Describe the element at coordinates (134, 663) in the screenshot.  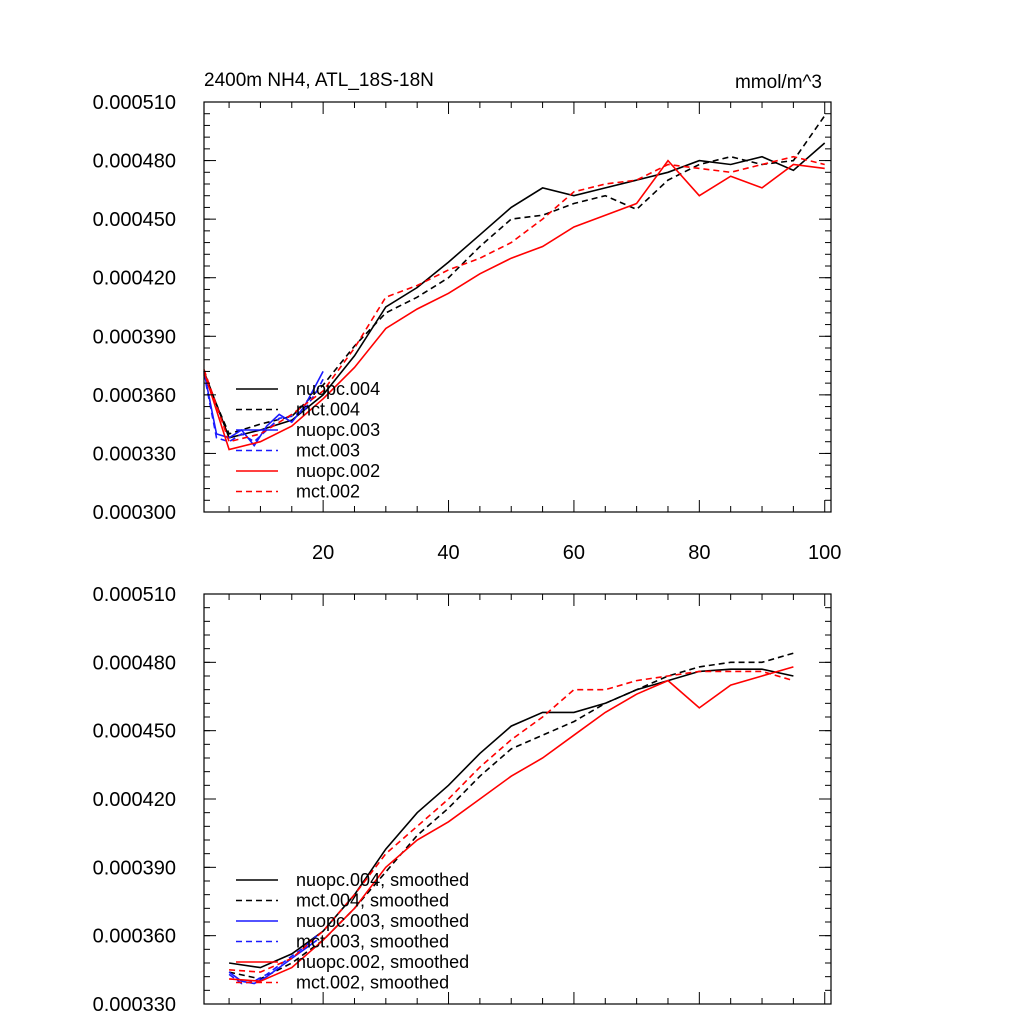
I see `bottom-ytick-label: 0.000480` at that location.